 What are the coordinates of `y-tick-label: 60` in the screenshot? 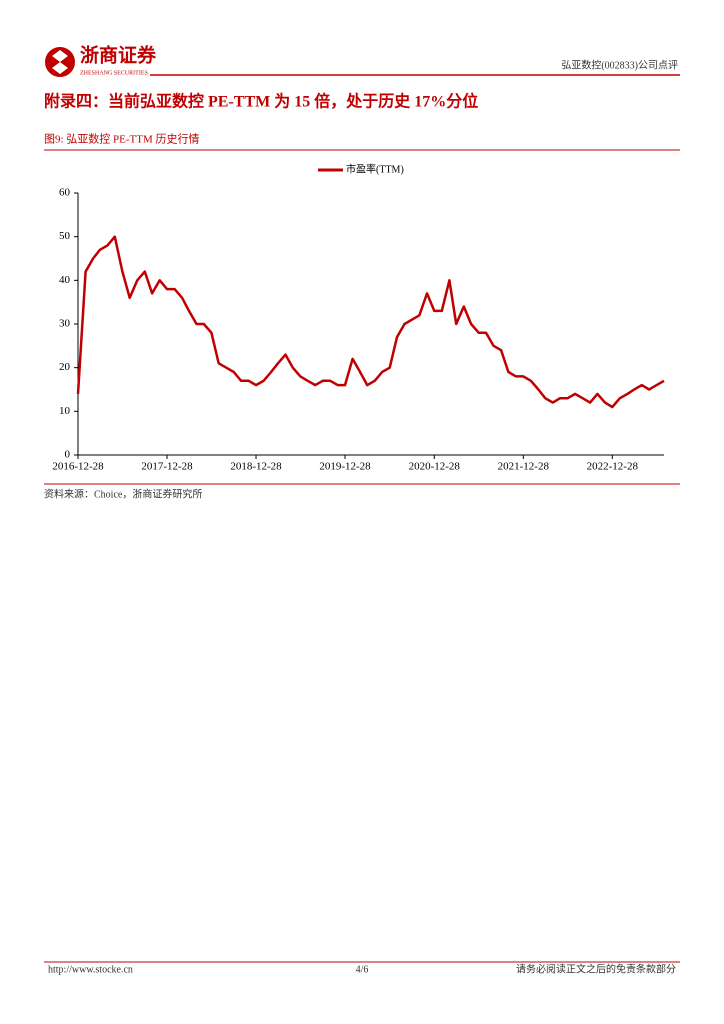 It's located at (65, 193).